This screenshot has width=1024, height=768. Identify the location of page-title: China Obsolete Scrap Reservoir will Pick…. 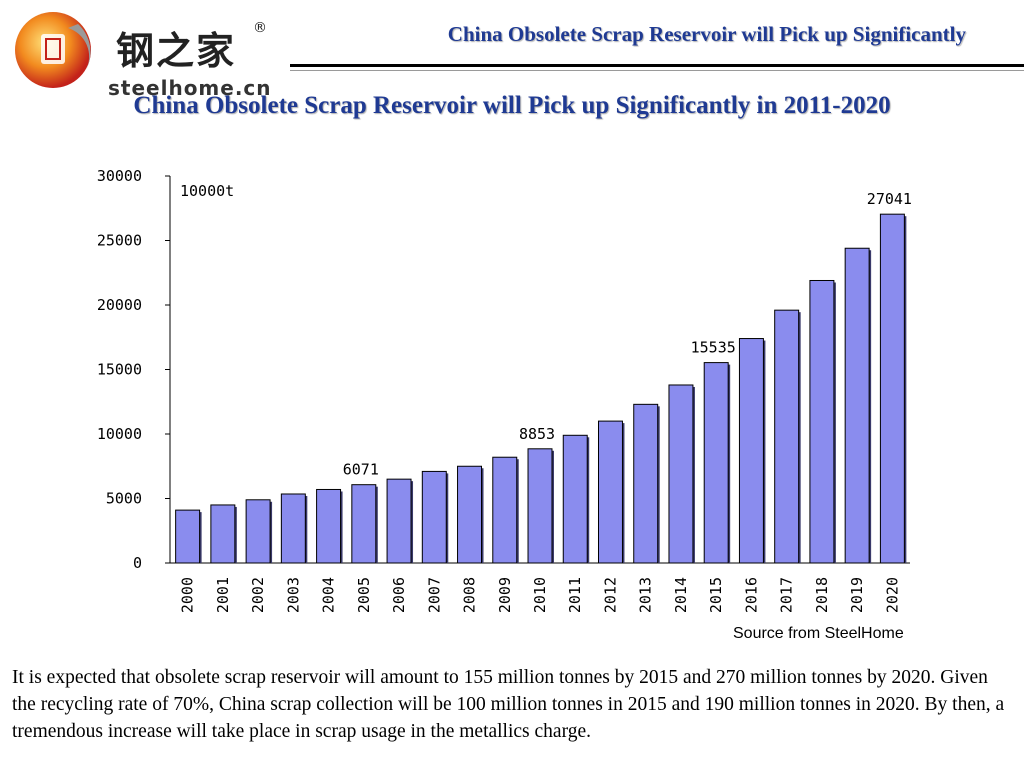
(512, 105).